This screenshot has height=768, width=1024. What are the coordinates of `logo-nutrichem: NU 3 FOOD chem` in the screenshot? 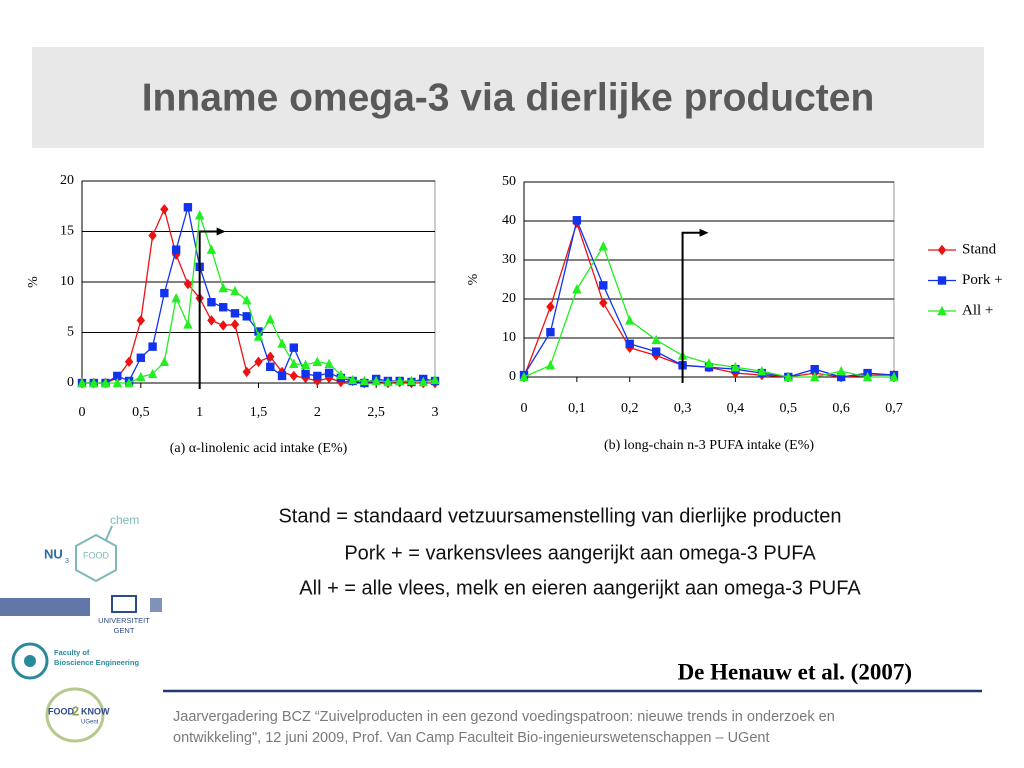 It's located at (91, 548).